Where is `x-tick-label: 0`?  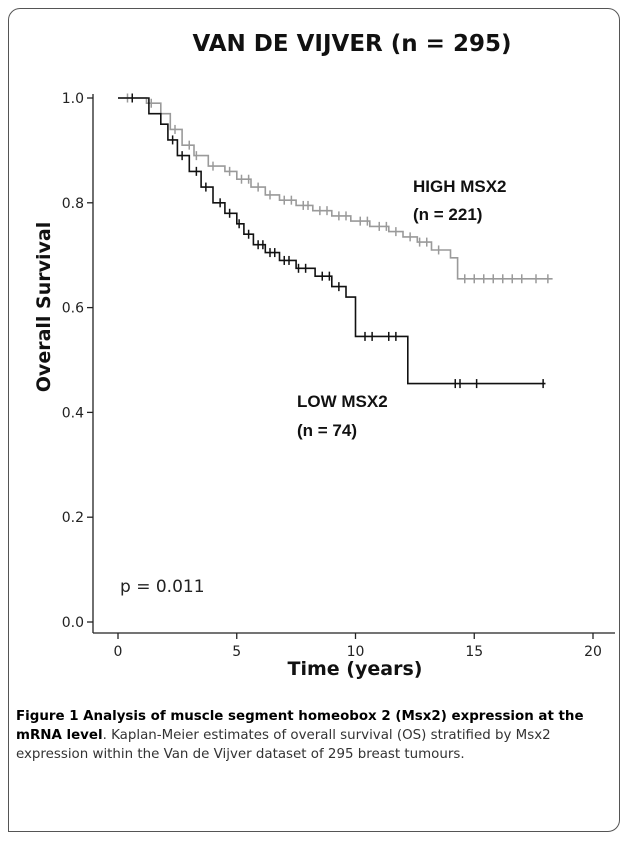 x-tick-label: 0 is located at coordinates (118, 652).